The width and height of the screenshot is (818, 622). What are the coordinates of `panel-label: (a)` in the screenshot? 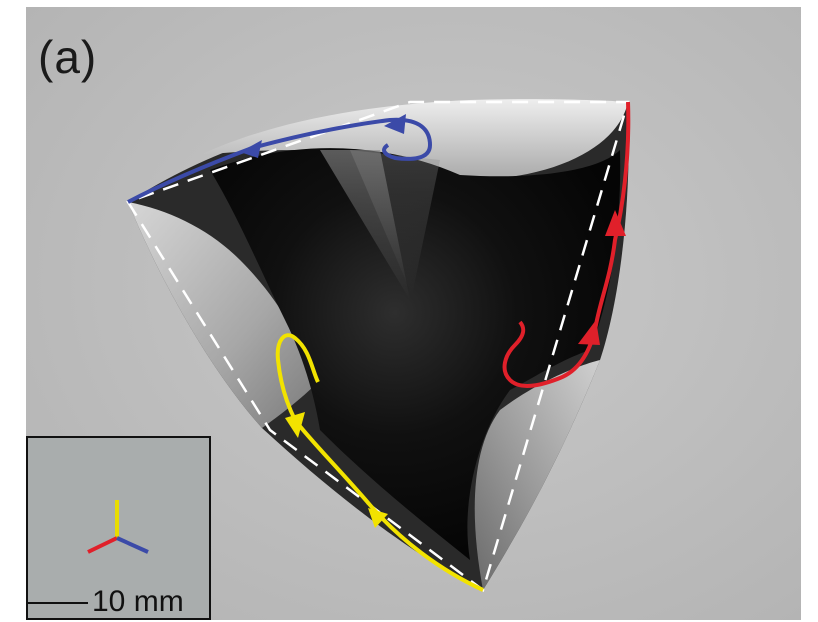 It's located at (68, 57).